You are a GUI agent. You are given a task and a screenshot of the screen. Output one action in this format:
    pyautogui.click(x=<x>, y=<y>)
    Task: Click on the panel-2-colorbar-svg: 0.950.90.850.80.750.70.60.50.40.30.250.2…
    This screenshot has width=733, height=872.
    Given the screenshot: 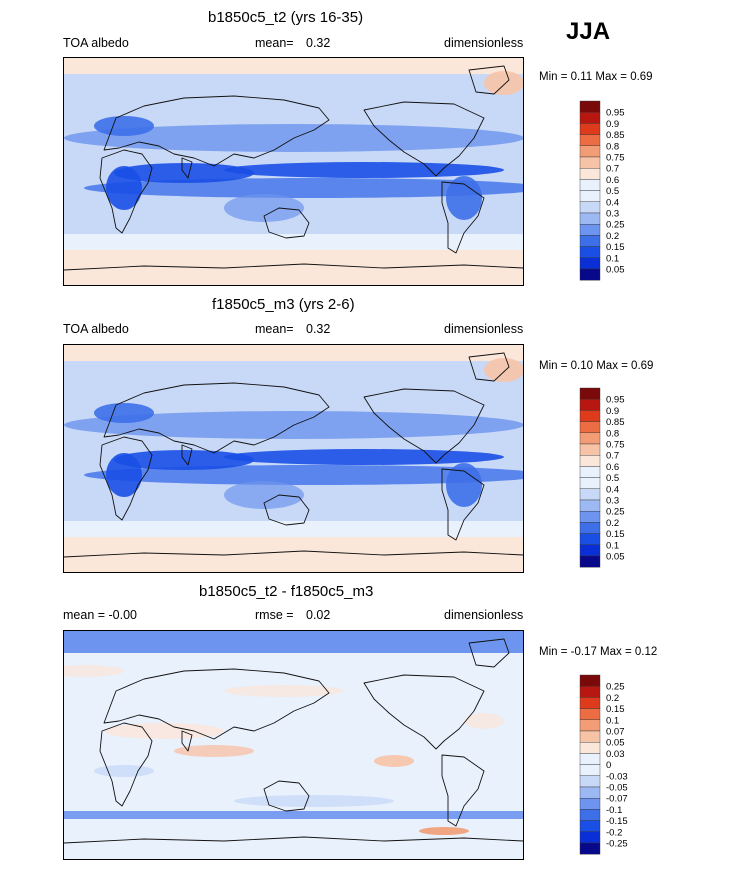 What is the action you would take?
    pyautogui.click(x=602, y=477)
    